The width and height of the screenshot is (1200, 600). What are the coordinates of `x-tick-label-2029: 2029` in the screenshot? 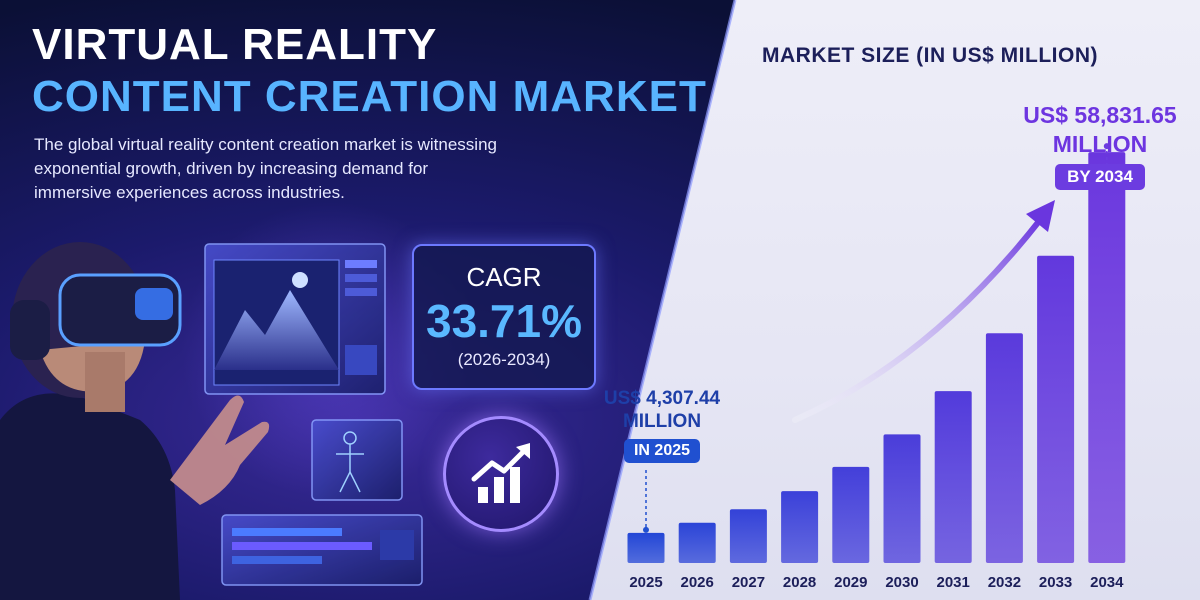 It's located at (850, 582).